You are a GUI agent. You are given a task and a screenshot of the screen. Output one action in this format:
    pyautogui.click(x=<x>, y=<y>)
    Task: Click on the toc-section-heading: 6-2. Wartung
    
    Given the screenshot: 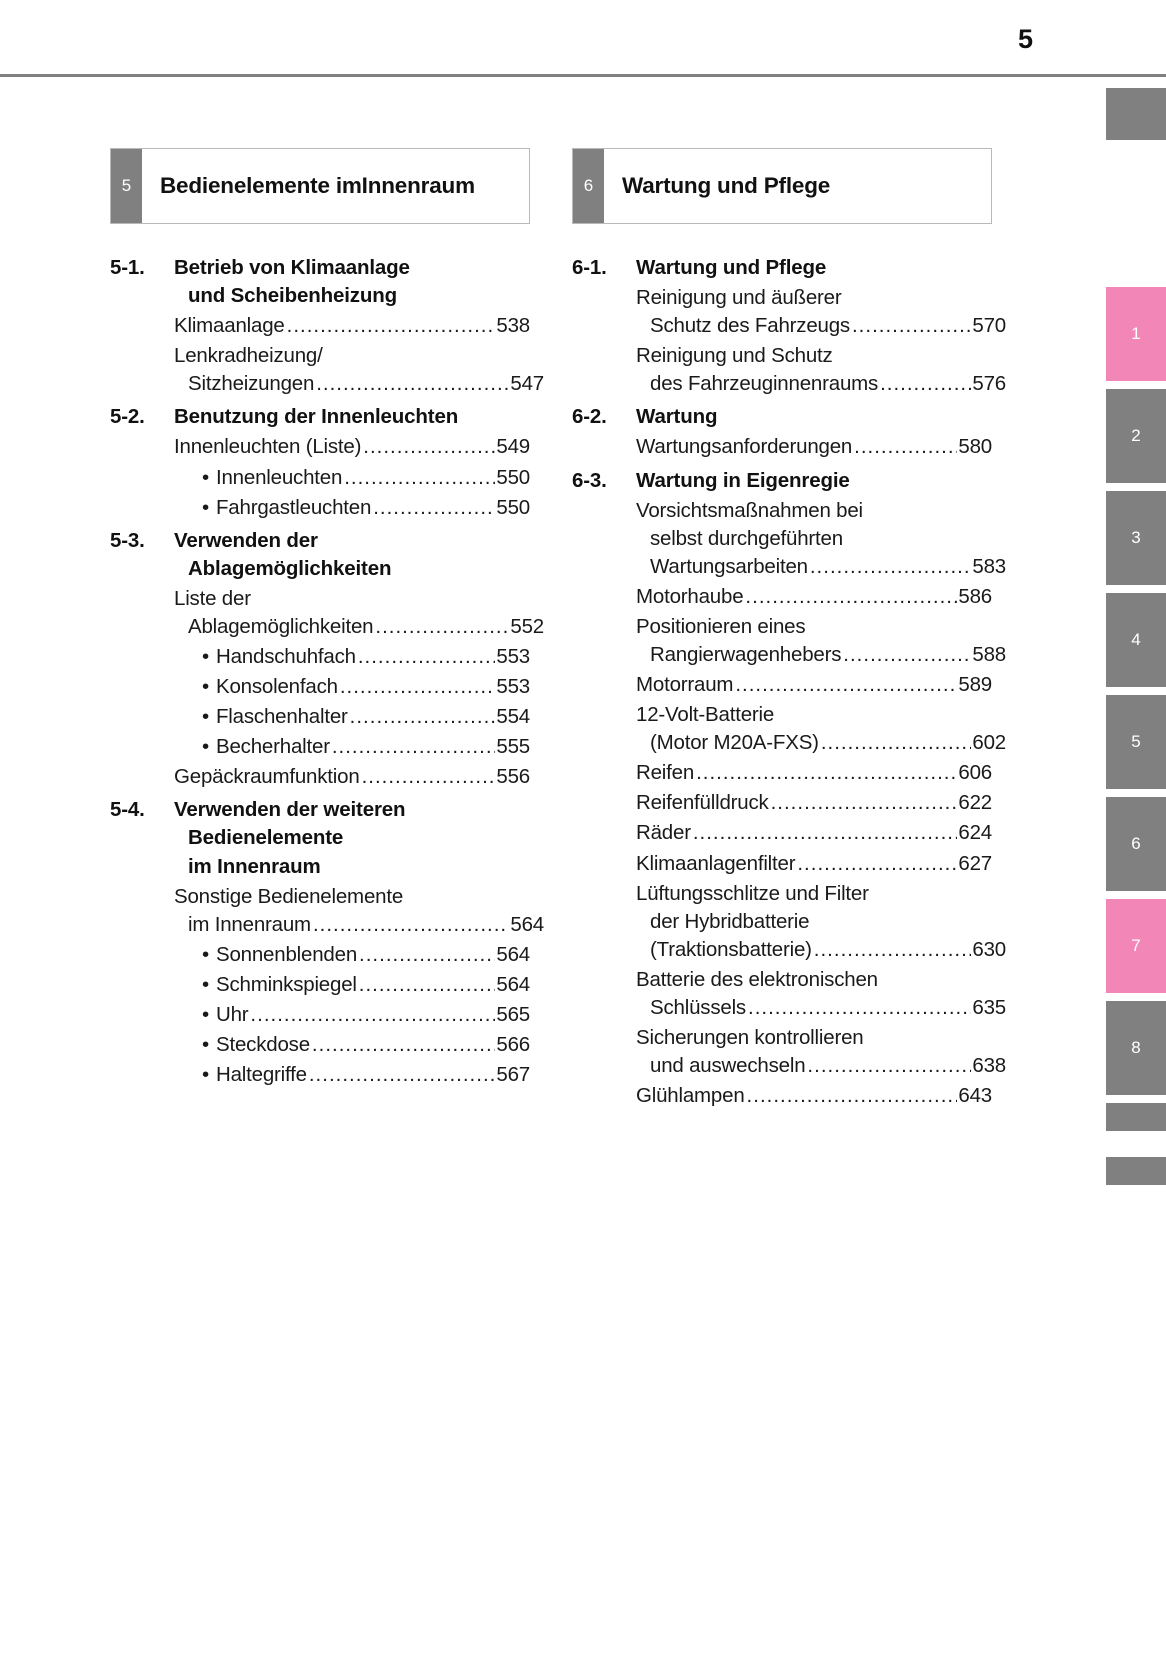 What is the action you would take?
    pyautogui.click(x=782, y=417)
    